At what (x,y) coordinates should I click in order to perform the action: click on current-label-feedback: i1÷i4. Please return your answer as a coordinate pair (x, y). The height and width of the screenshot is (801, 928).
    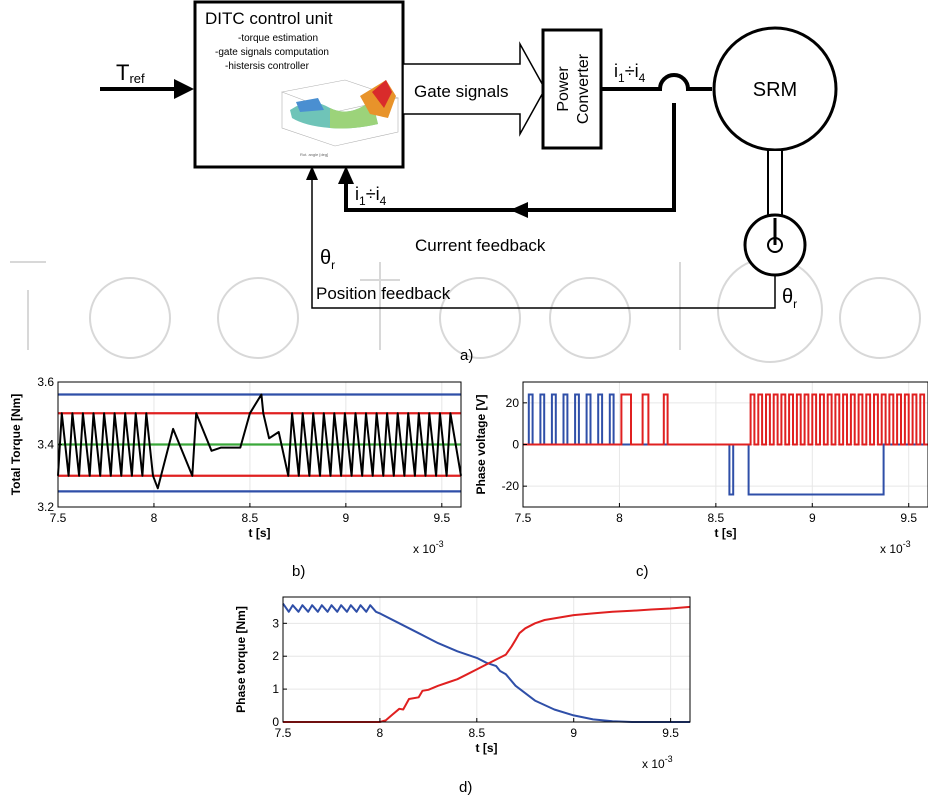
    Looking at the image, I should click on (371, 196).